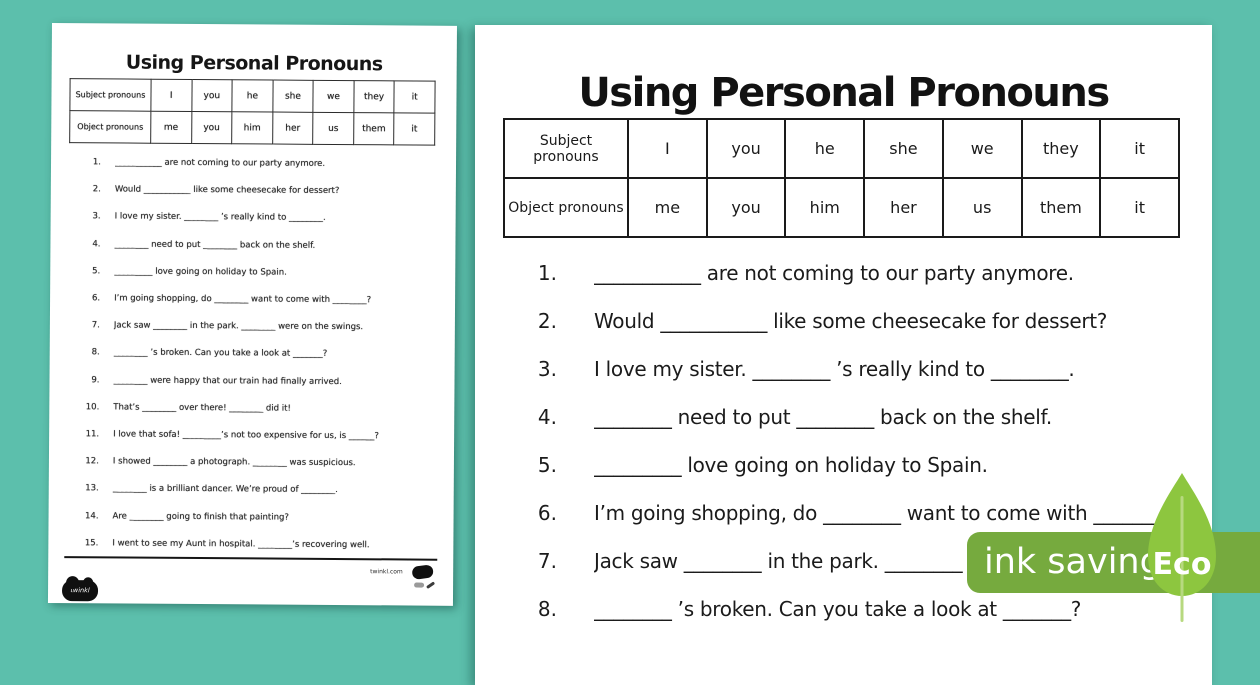 Image resolution: width=1260 pixels, height=685 pixels. What do you see at coordinates (431, 585) in the screenshot?
I see `quality-badge-tick` at bounding box center [431, 585].